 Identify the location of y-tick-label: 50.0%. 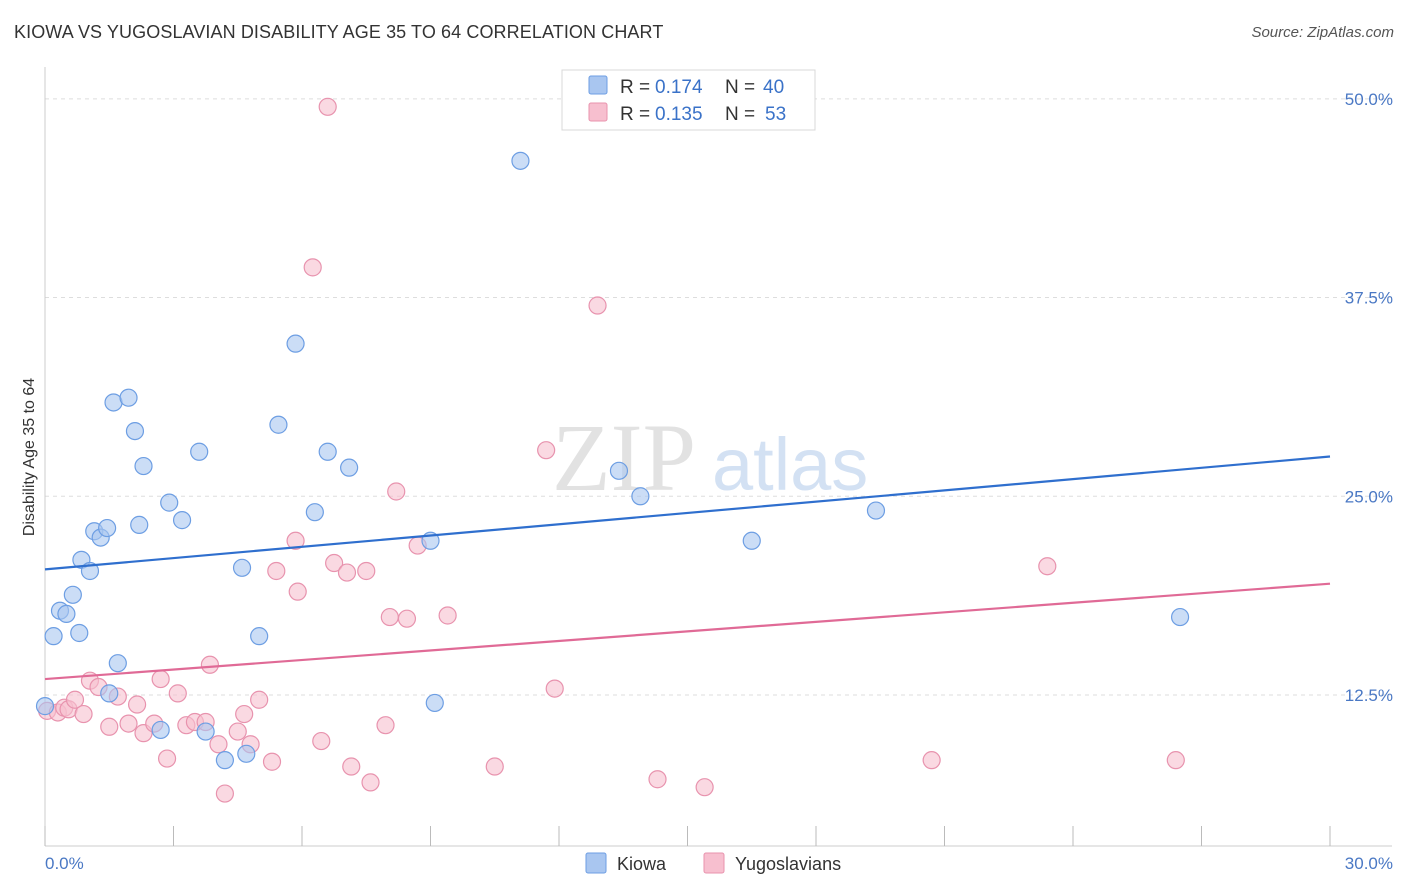
(1369, 99).